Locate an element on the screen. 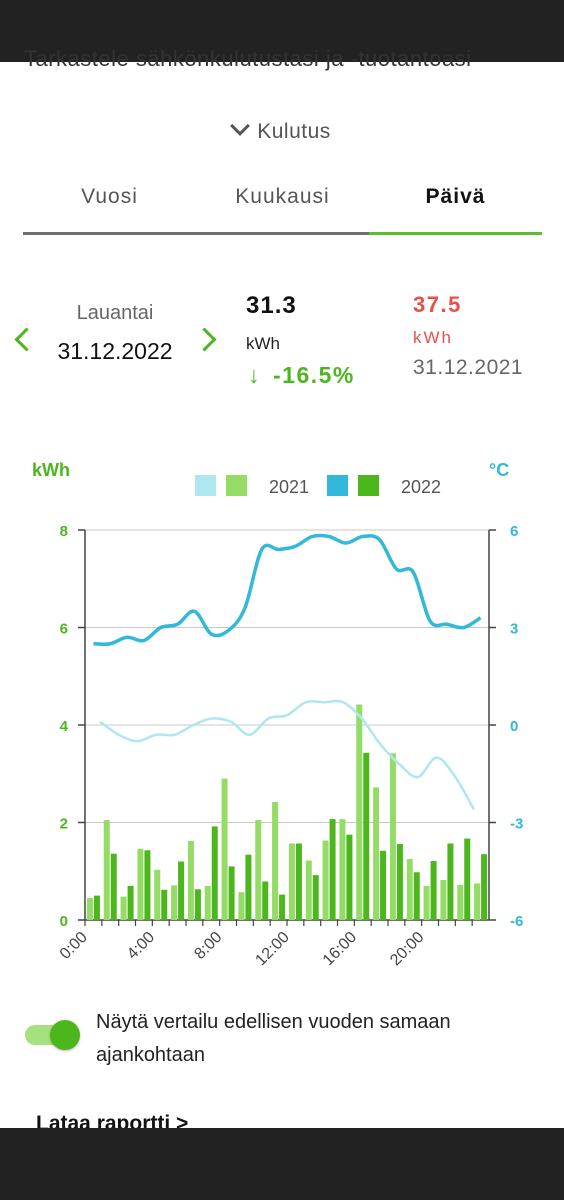 Image resolution: width=564 pixels, height=1200 pixels. period-tabs: Vuosi Kuukausi Päivä is located at coordinates (282, 197).